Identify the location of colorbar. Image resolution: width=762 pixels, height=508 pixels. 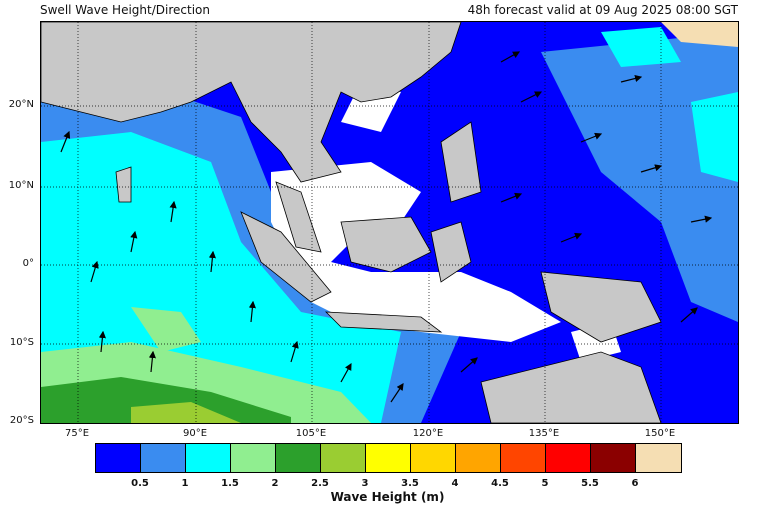
(388, 458).